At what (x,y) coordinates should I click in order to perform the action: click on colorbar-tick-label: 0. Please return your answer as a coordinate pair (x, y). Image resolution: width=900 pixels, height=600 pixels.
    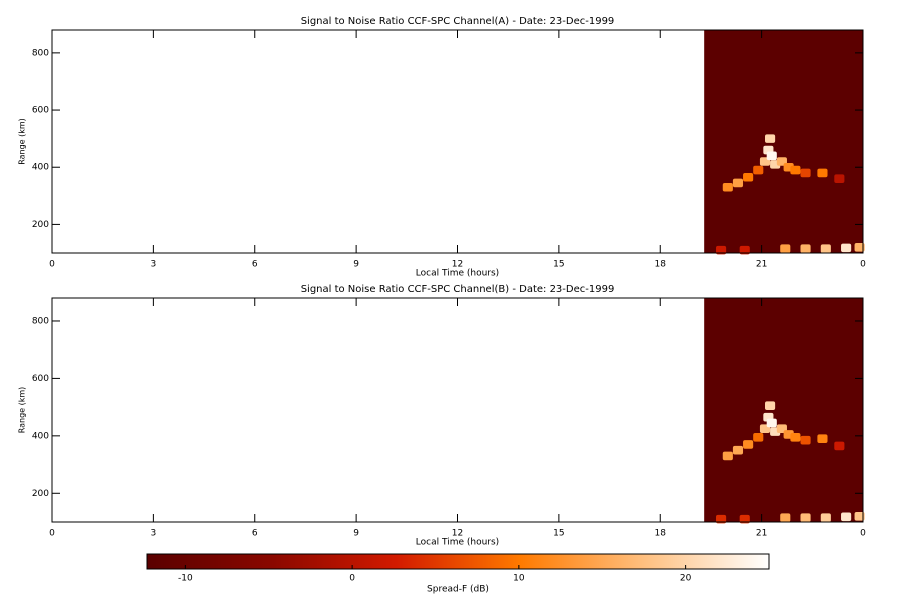
    Looking at the image, I should click on (352, 579).